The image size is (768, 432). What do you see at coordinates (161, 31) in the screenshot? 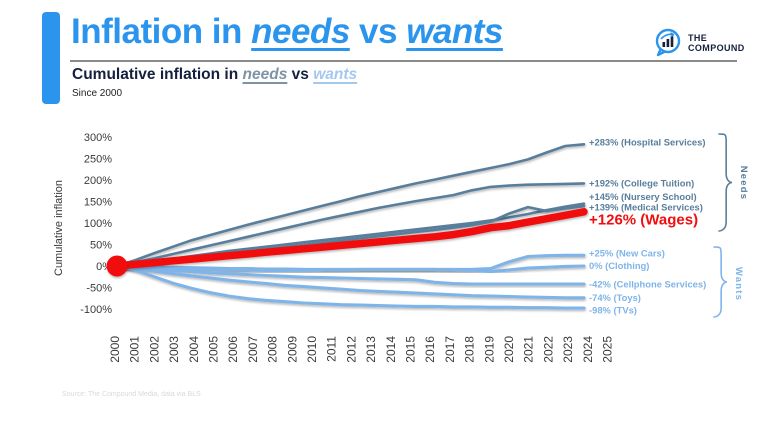
I see `title-prefix: Inflation in` at bounding box center [161, 31].